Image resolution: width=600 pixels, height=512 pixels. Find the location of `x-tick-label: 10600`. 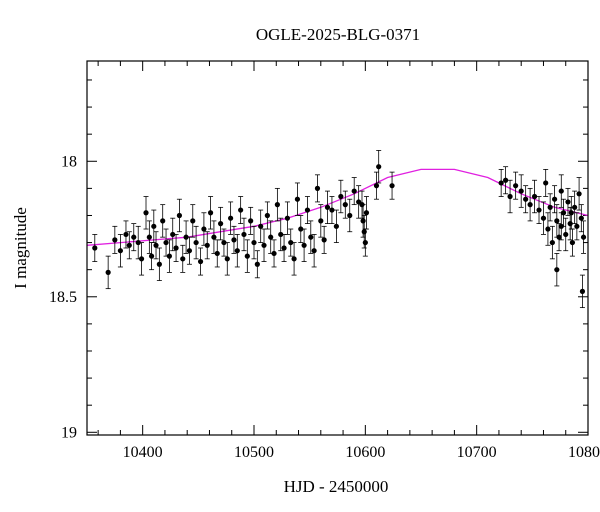

x-tick-label: 10600 is located at coordinates (365, 452).